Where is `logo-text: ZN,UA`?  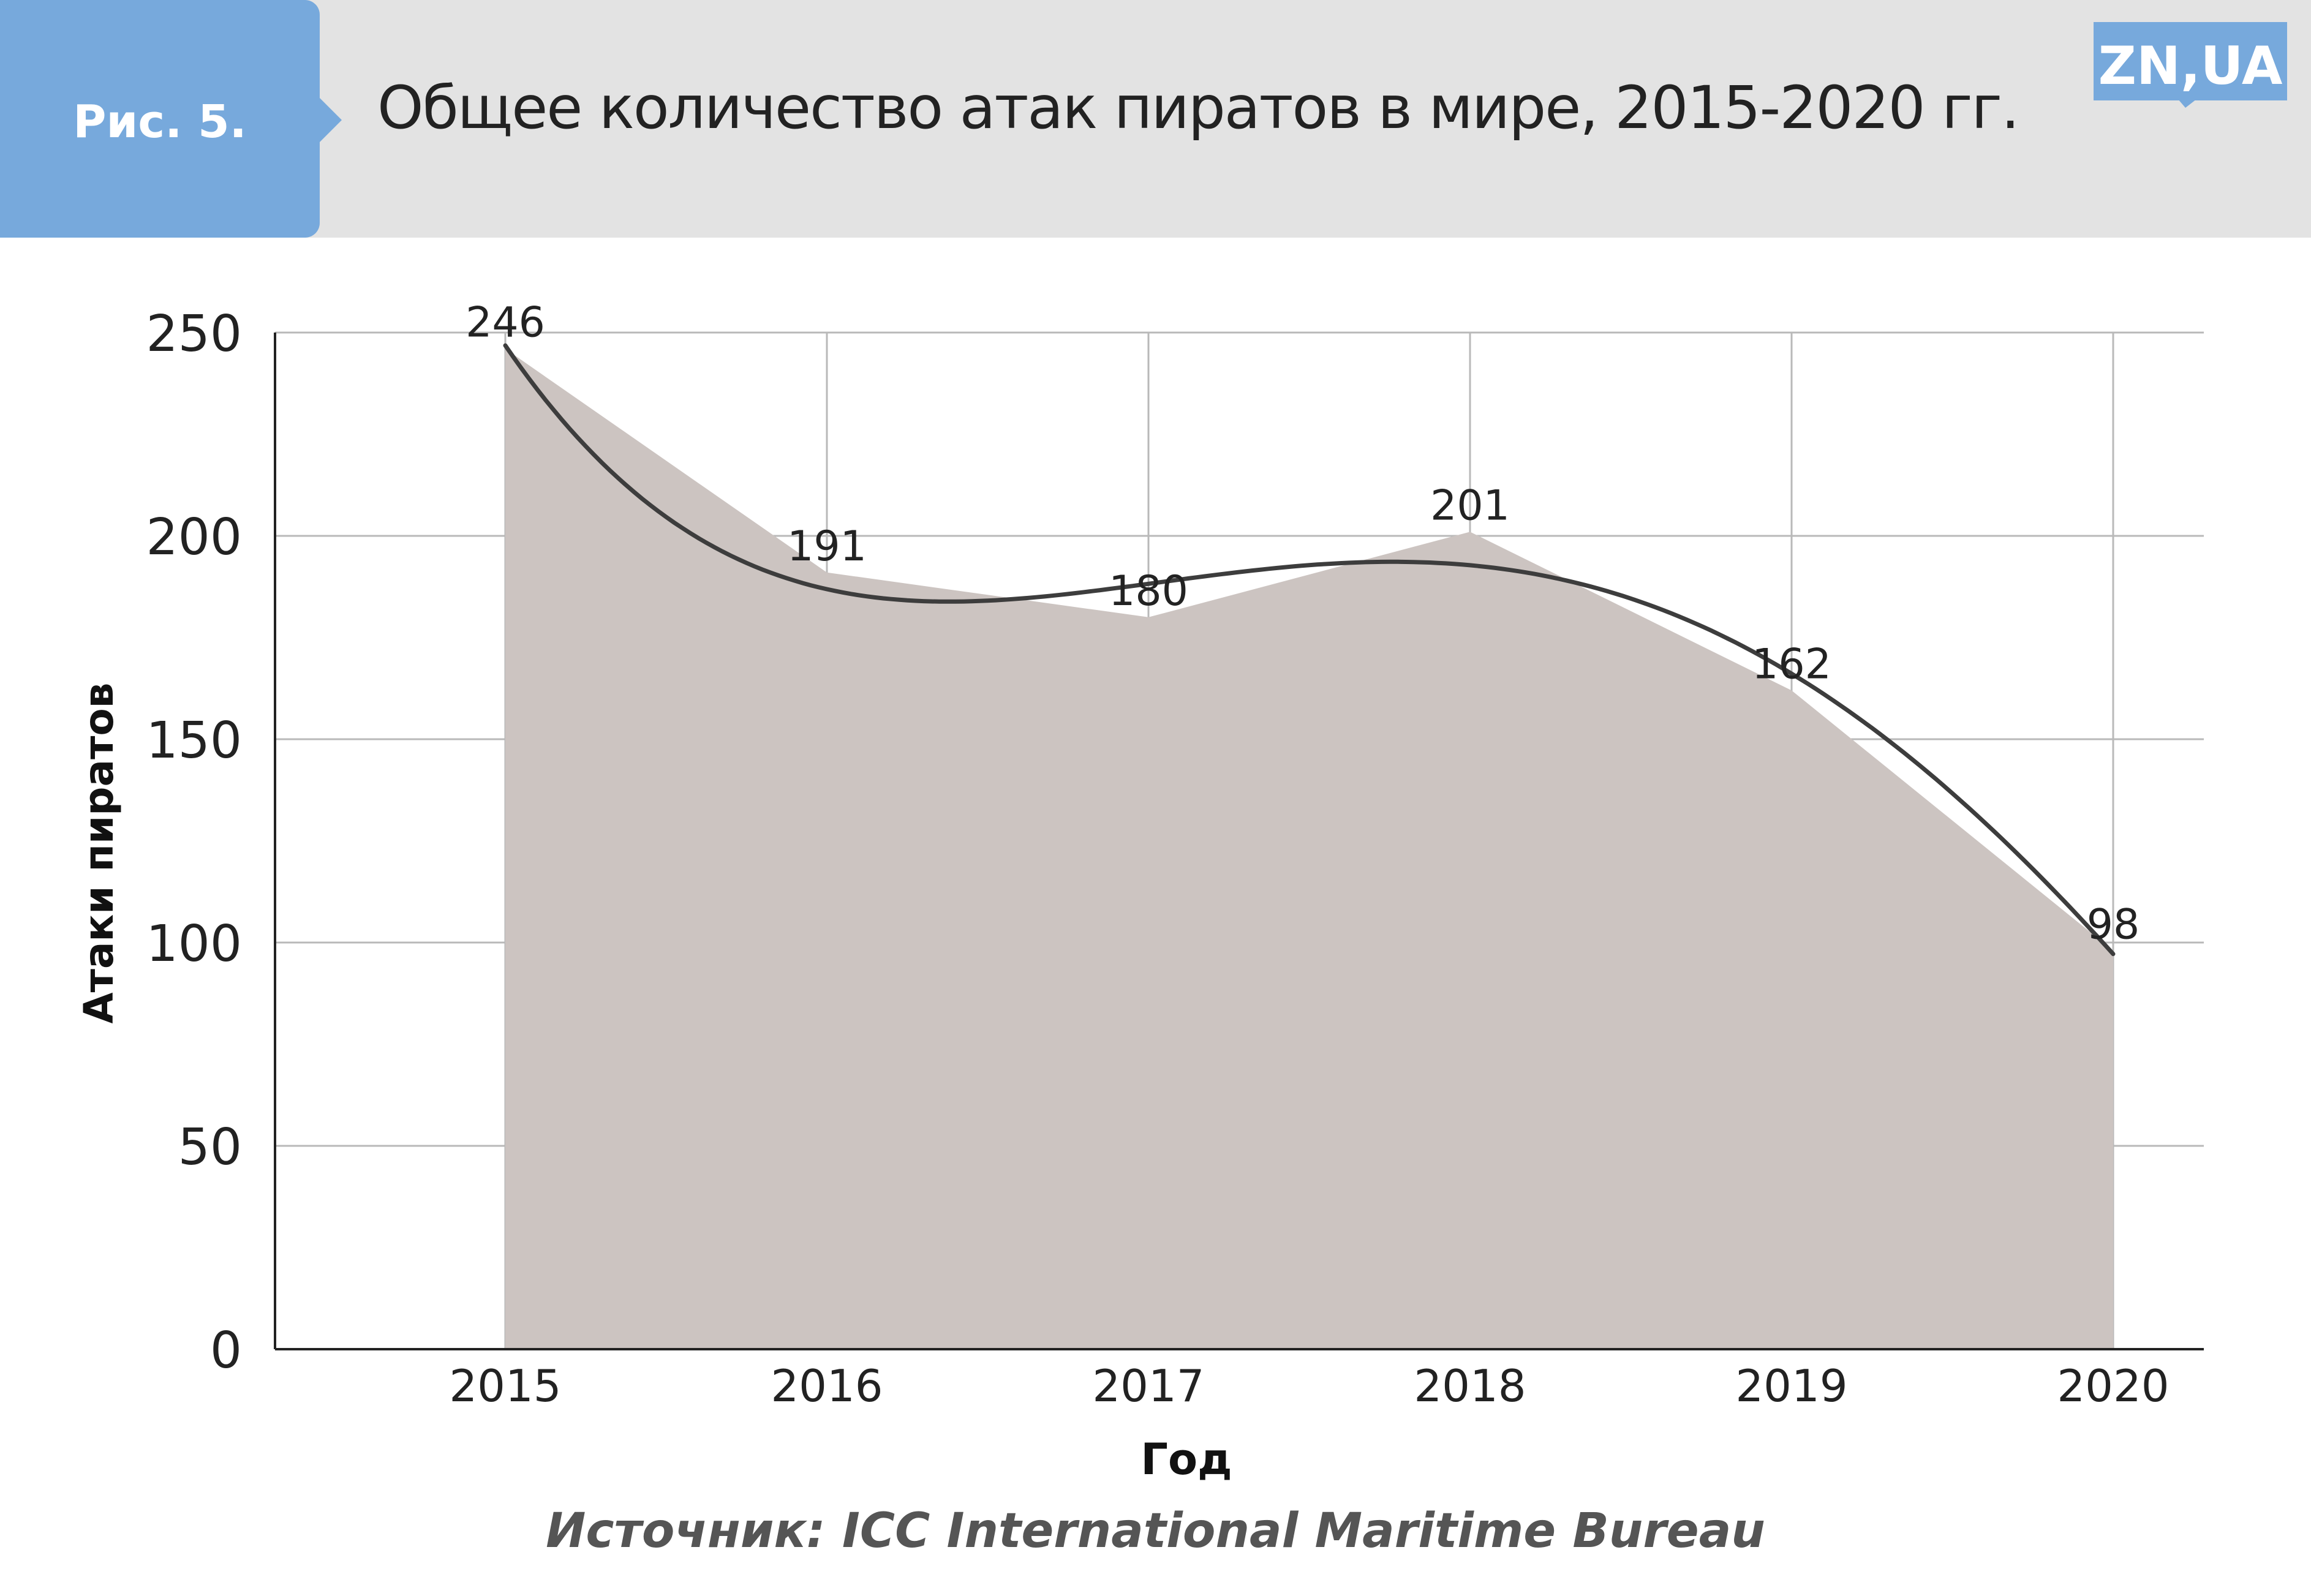
logo-text: ZN,UA is located at coordinates (2190, 66).